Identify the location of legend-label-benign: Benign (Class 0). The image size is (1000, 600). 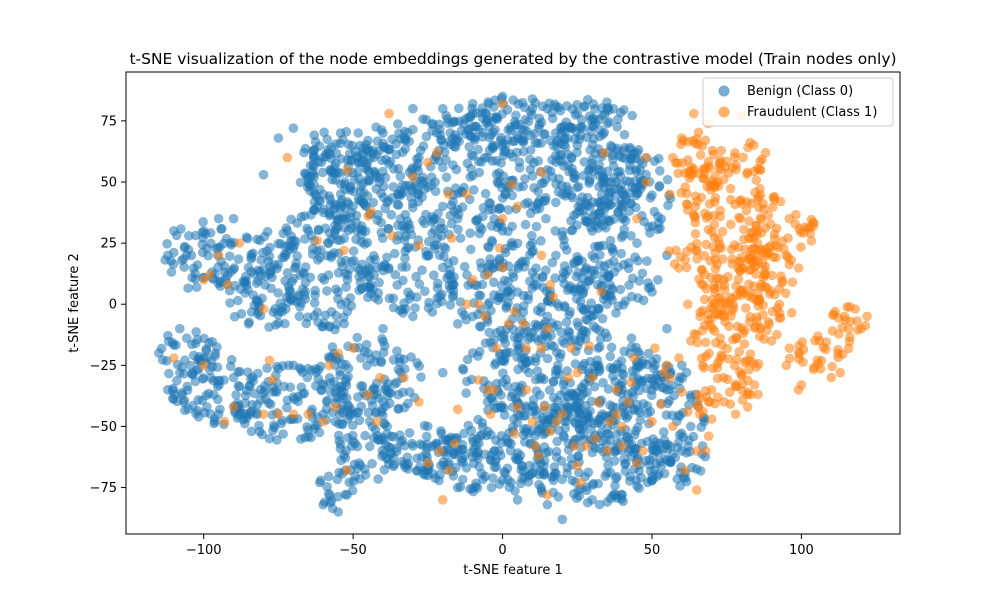
(800, 91).